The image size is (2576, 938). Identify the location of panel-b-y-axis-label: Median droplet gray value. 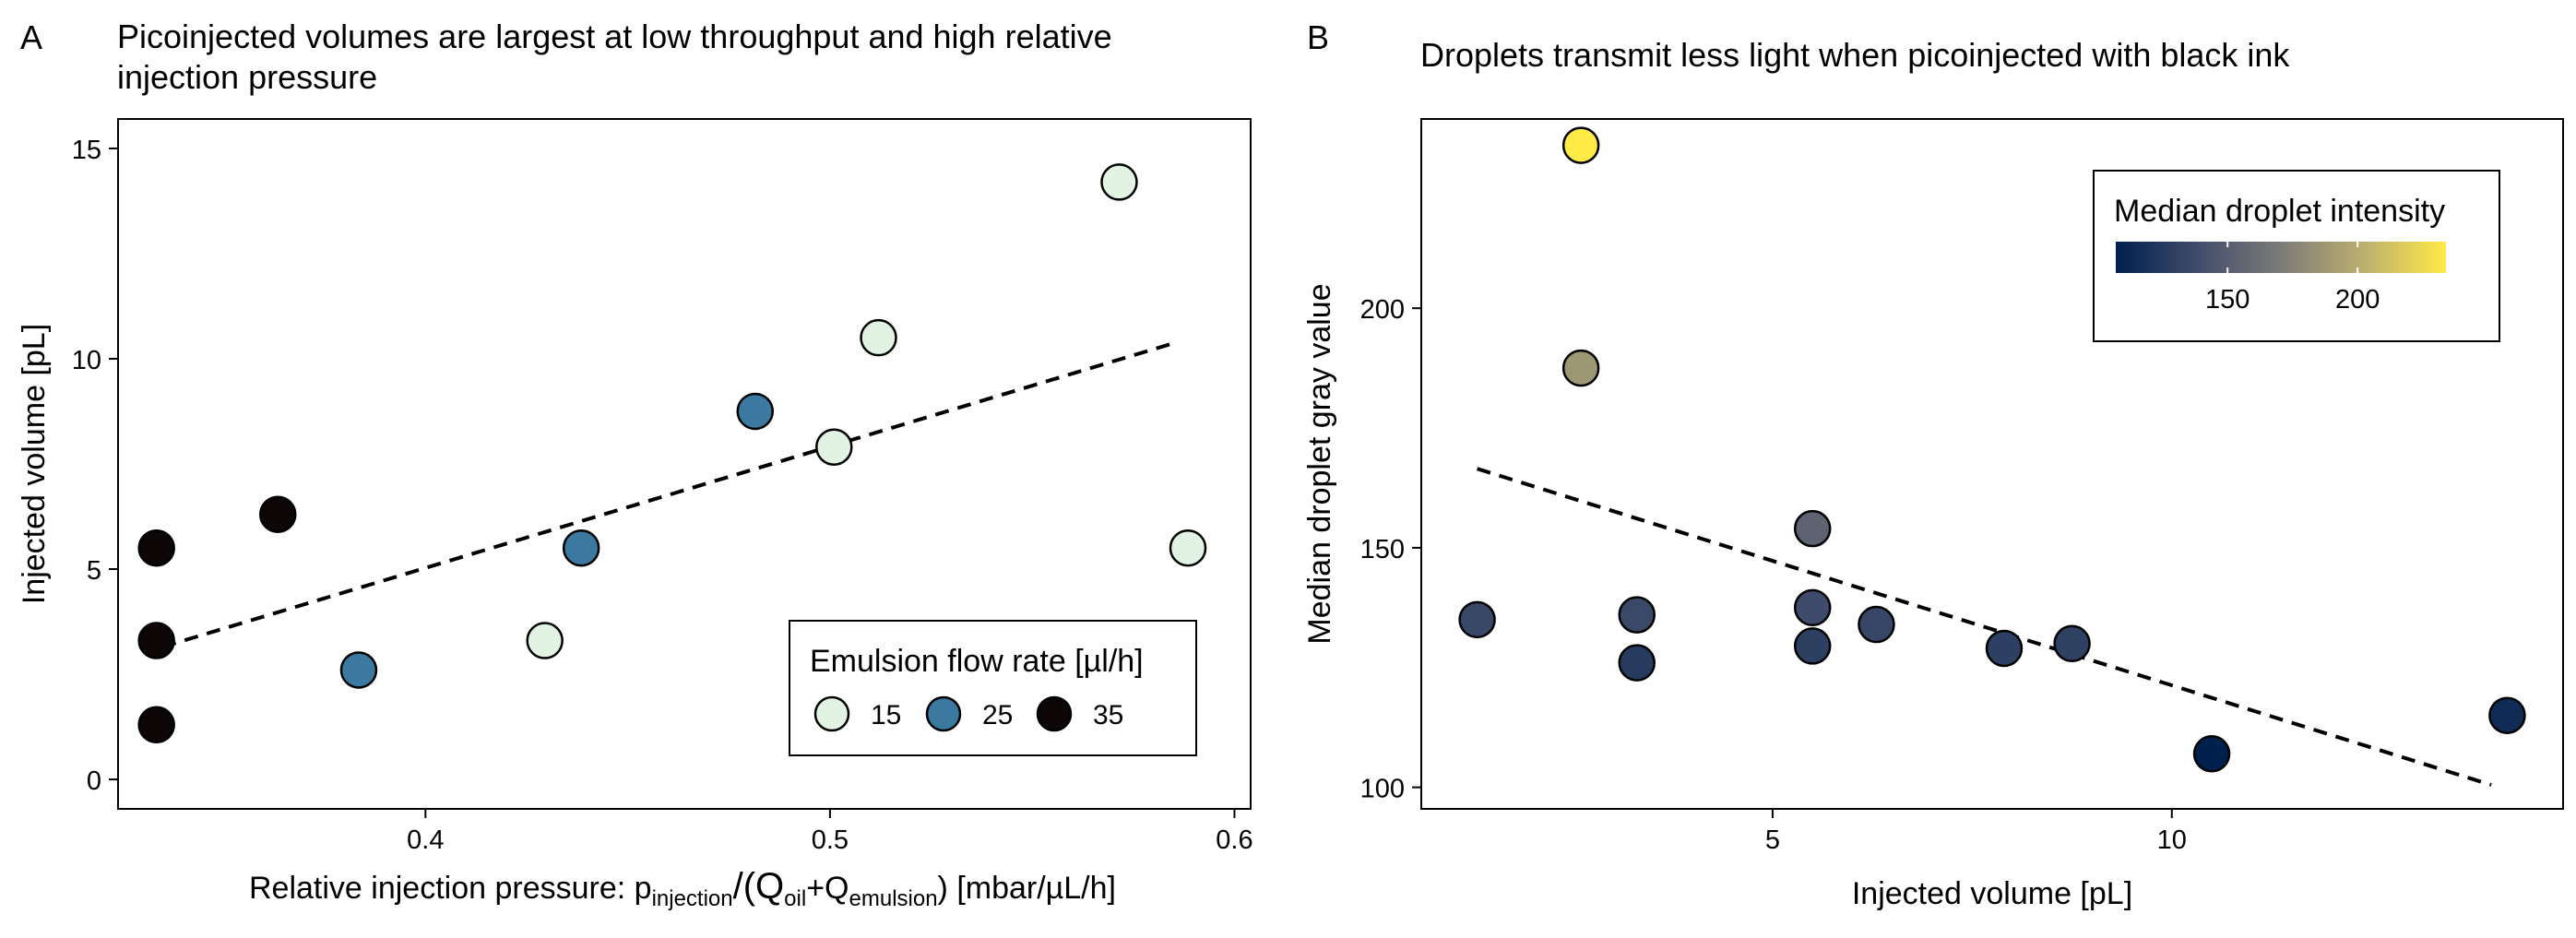
(1319, 464).